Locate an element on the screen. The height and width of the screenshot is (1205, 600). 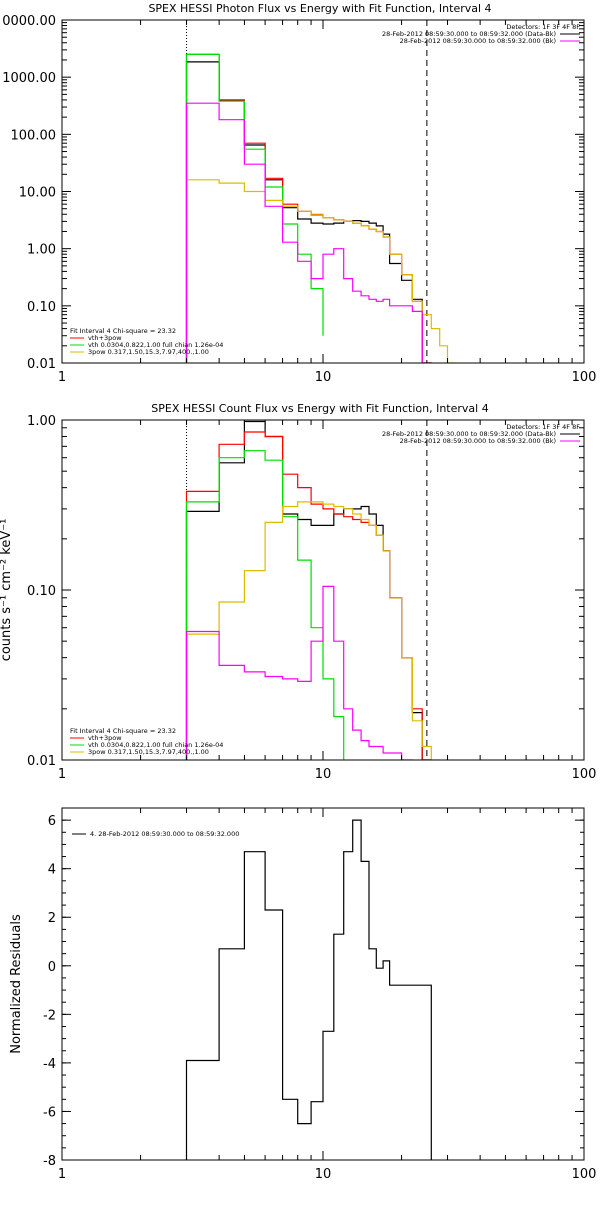
series-2-step-line is located at coordinates (265, 605).